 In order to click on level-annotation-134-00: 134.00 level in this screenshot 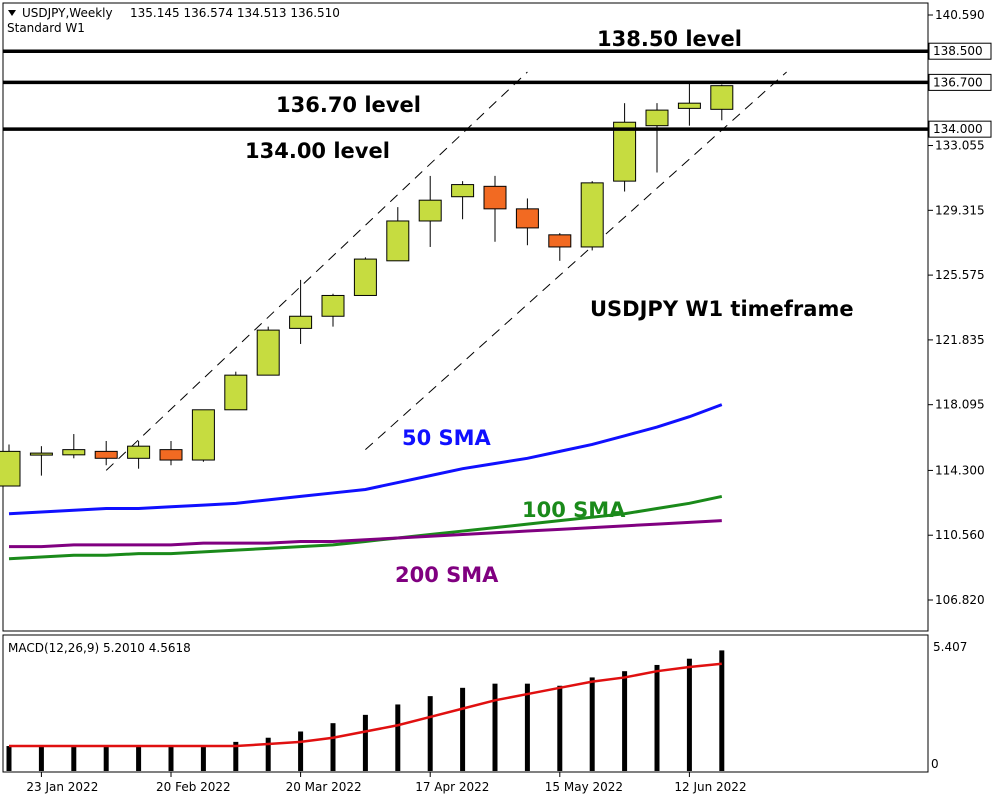, I will do `click(317, 151)`.